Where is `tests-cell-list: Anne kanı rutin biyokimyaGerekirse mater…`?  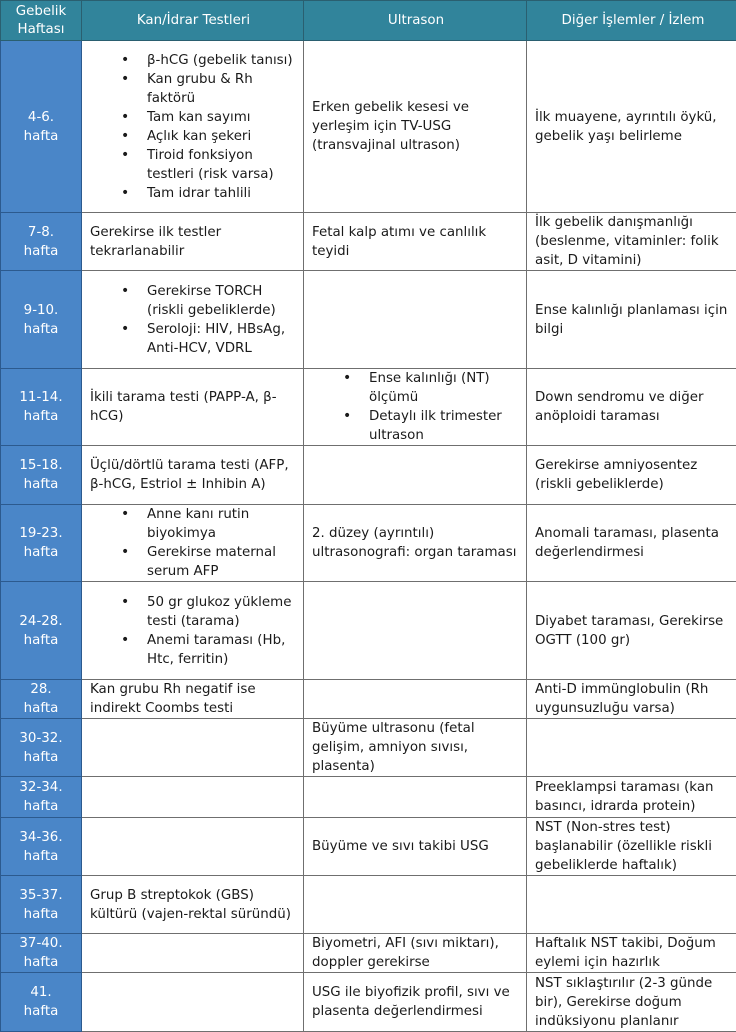
tests-cell-list: Anne kanı rutin biyokimyaGerekirse mater… is located at coordinates (193, 543).